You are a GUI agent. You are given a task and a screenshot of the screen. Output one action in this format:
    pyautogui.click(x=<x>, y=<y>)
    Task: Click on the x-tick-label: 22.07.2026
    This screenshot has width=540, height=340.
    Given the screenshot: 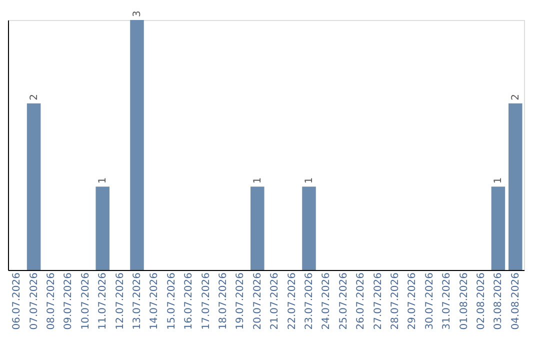 What is the action you would take?
    pyautogui.click(x=292, y=301)
    